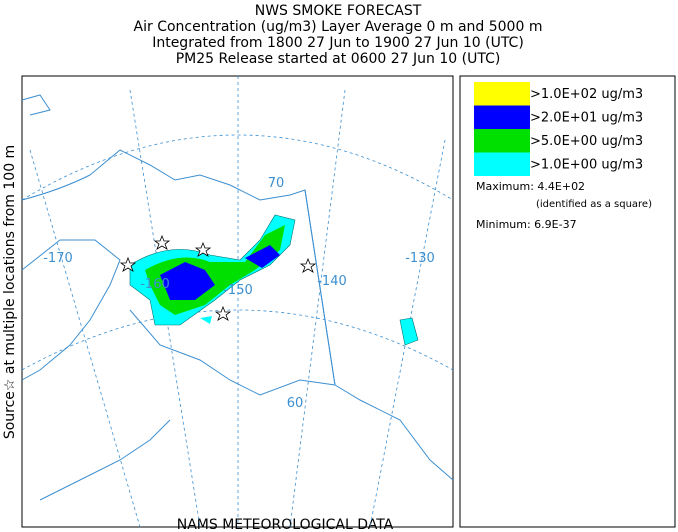 The width and height of the screenshot is (678, 532). What do you see at coordinates (10, 292) in the screenshot?
I see `side-label: Source☆ at multiple locations from 100 m` at bounding box center [10, 292].